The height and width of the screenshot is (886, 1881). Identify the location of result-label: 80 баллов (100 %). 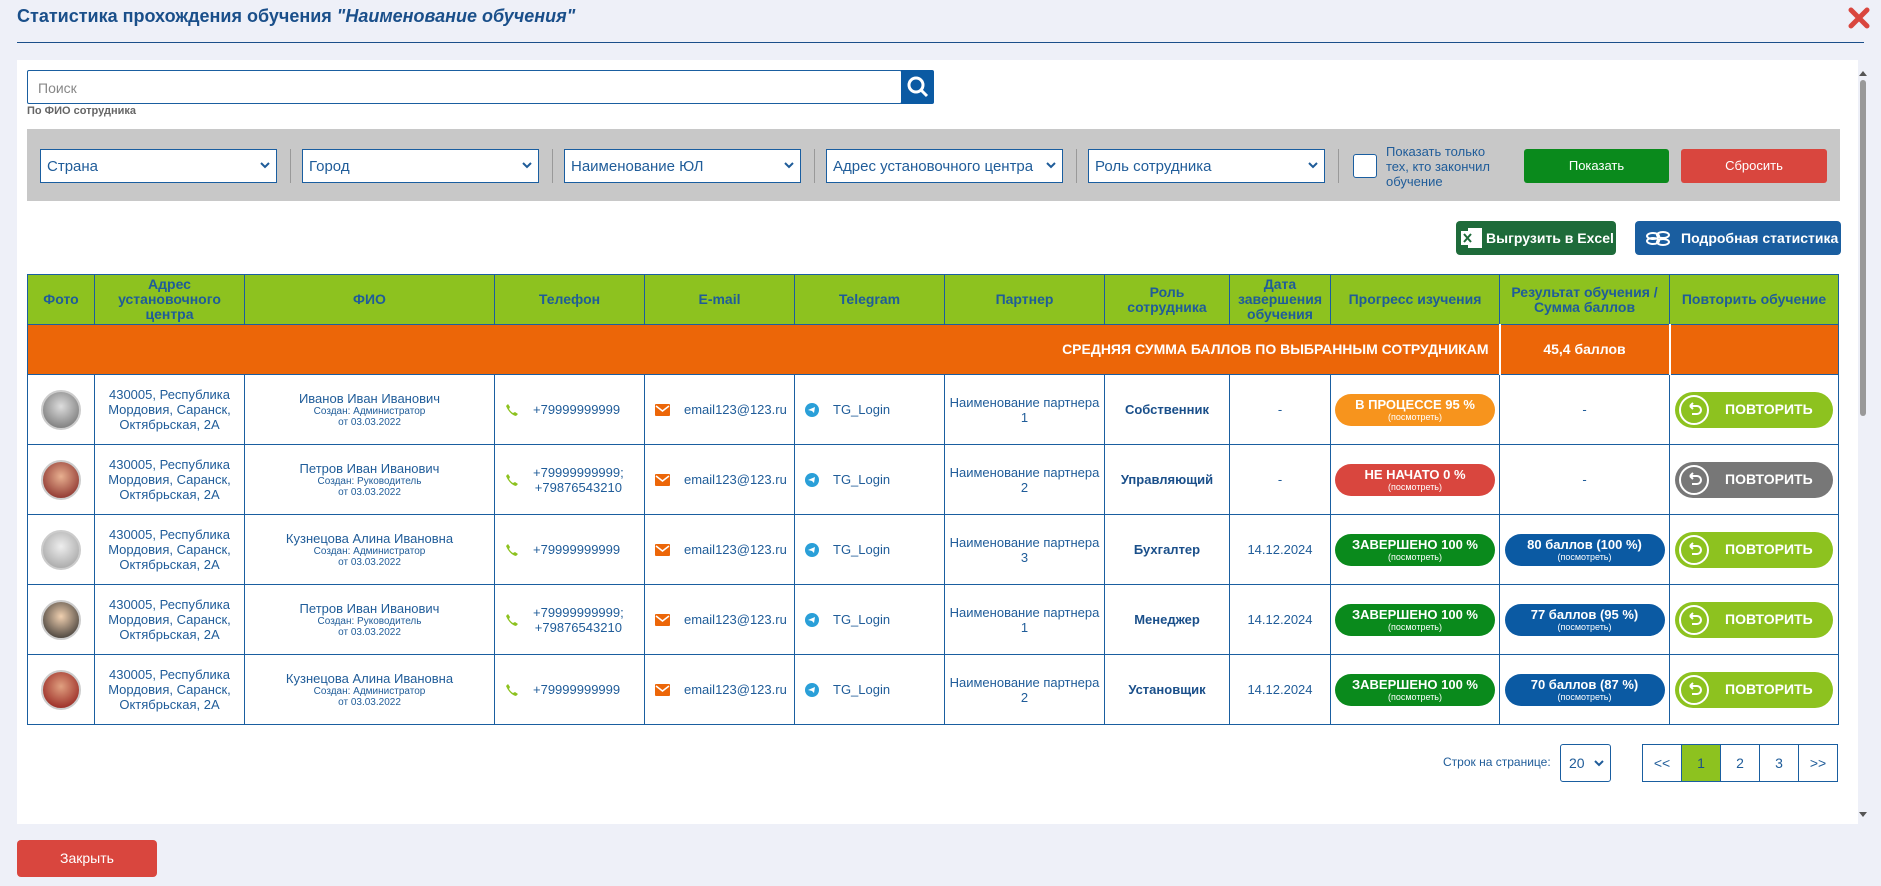
(1584, 544).